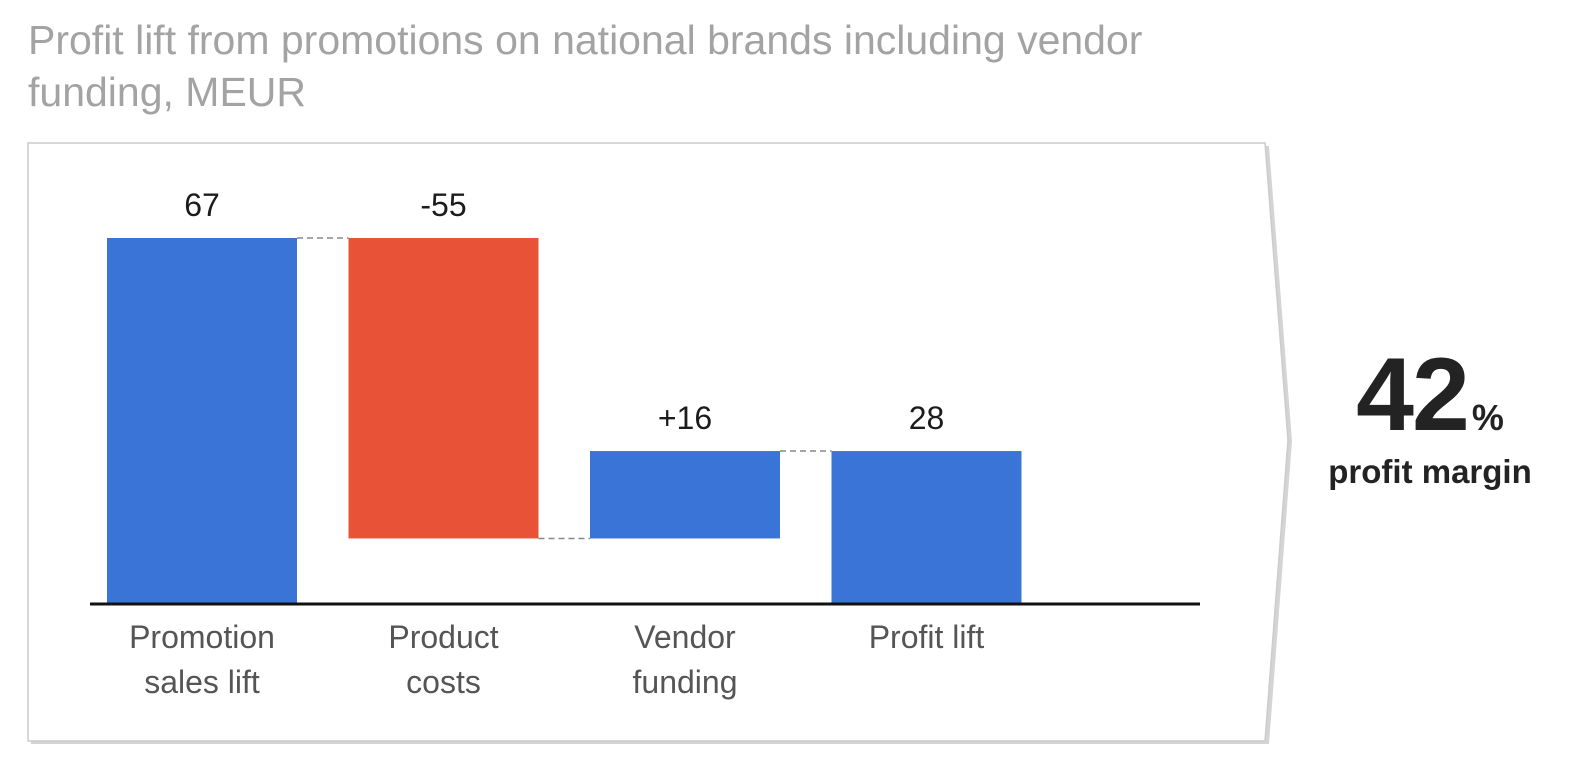  What do you see at coordinates (685, 418) in the screenshot?
I see `data-label-3: +16` at bounding box center [685, 418].